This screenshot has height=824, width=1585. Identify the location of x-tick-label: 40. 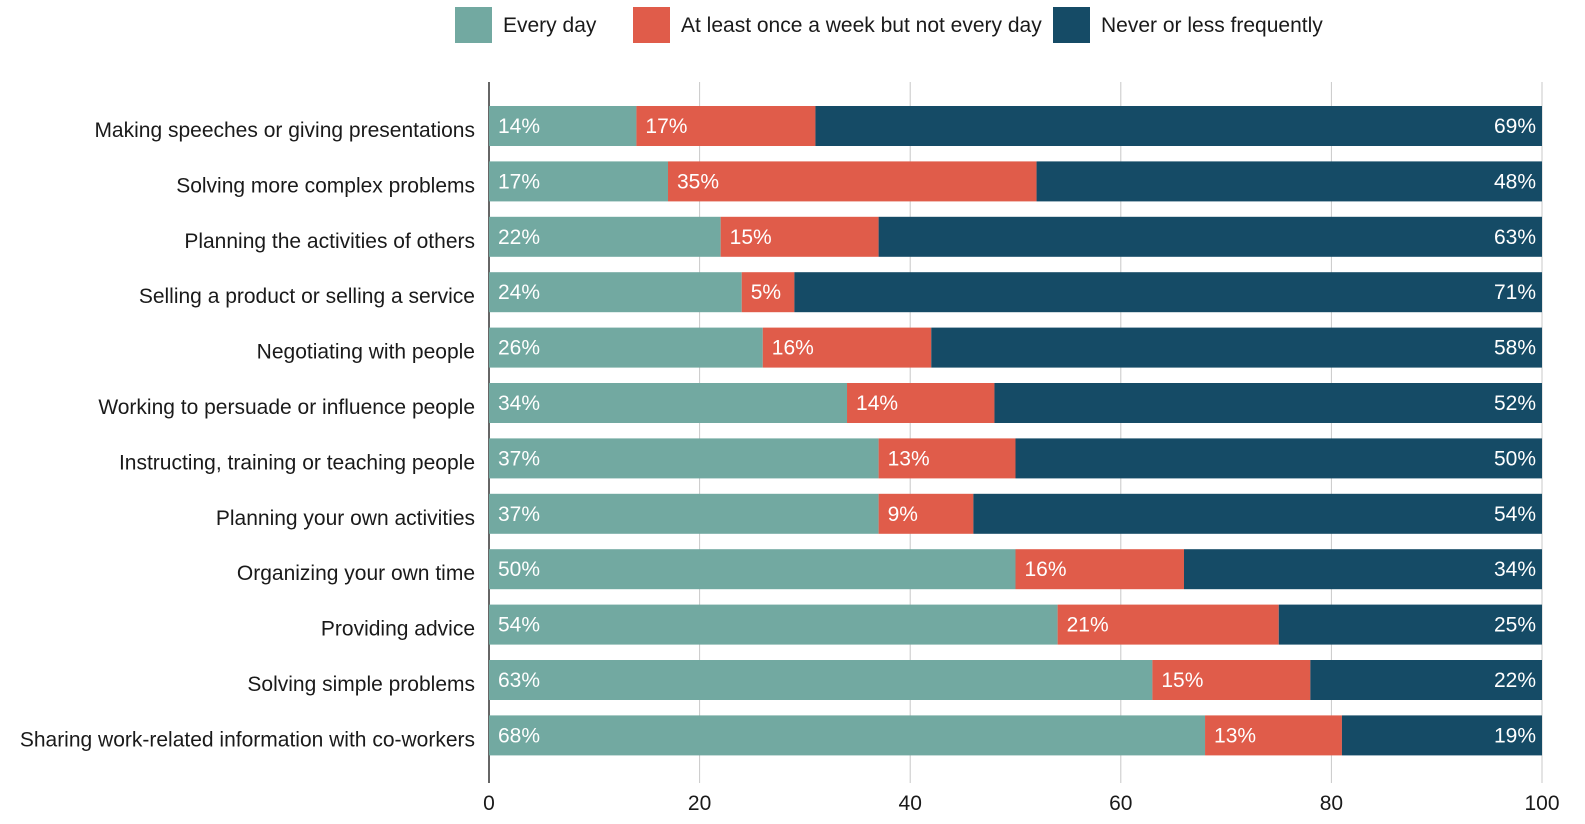
(910, 803).